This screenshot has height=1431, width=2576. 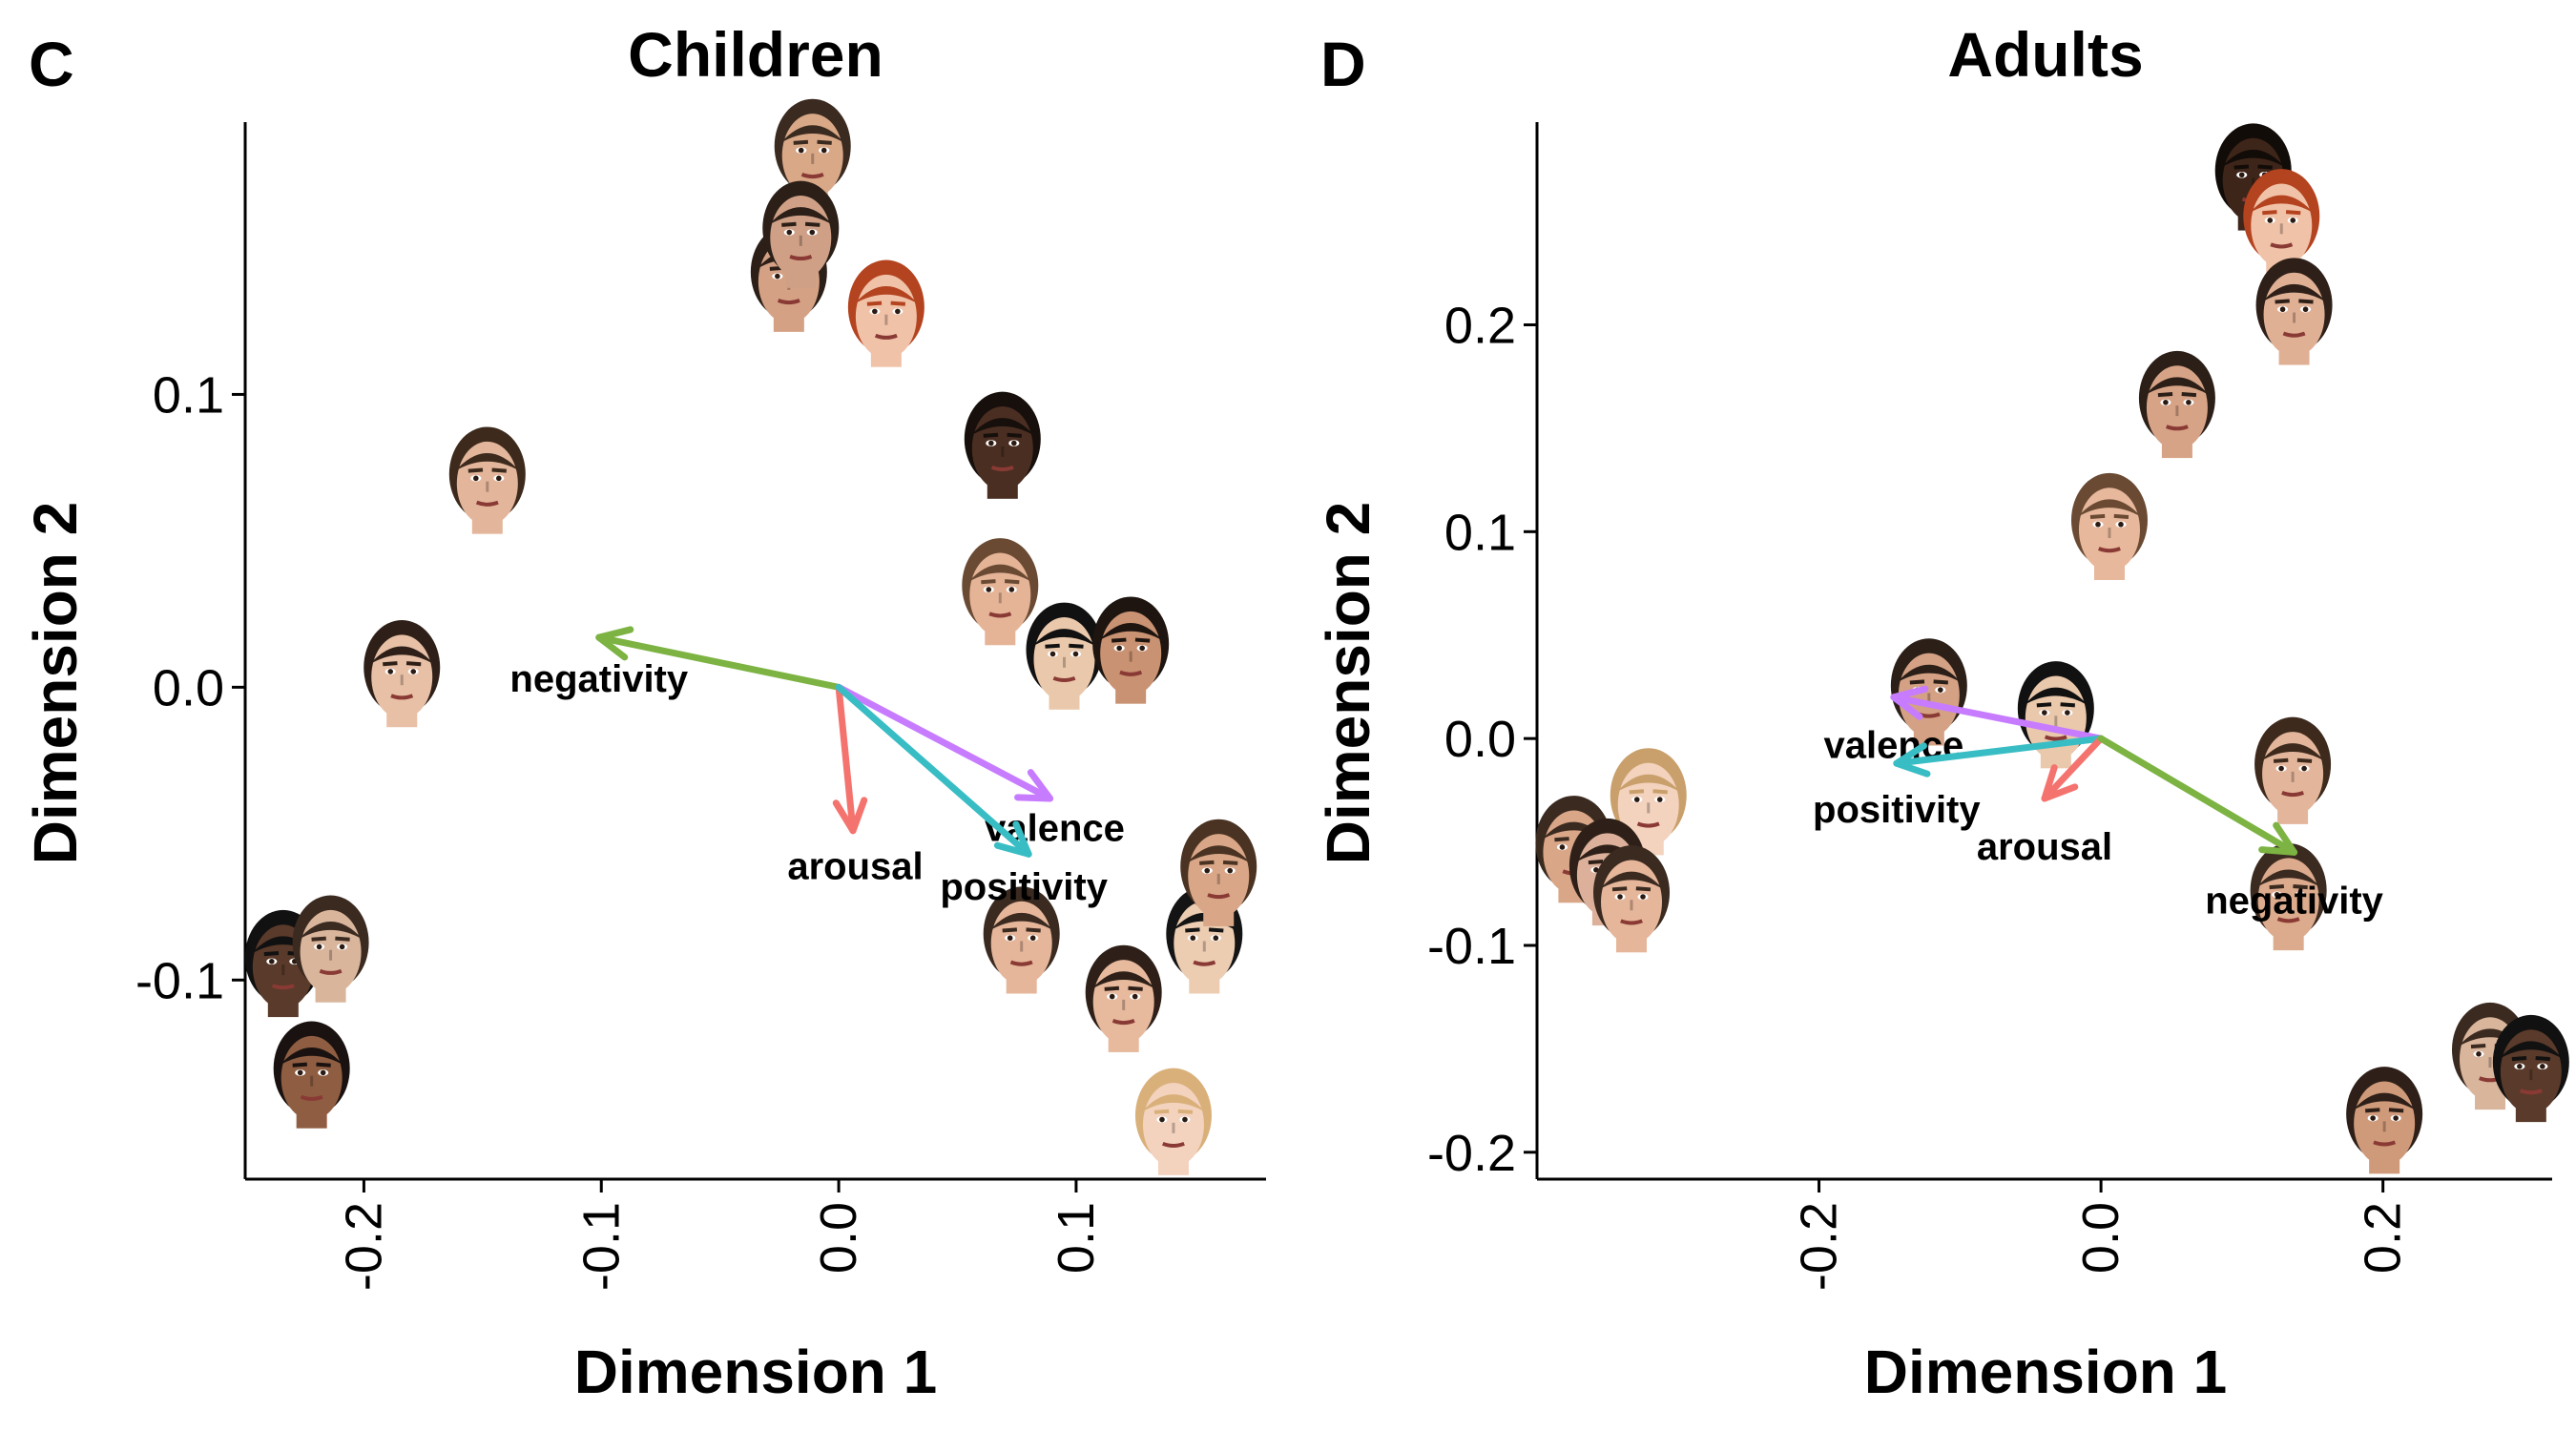 What do you see at coordinates (51, 64) in the screenshot?
I see `panel-letter: C` at bounding box center [51, 64].